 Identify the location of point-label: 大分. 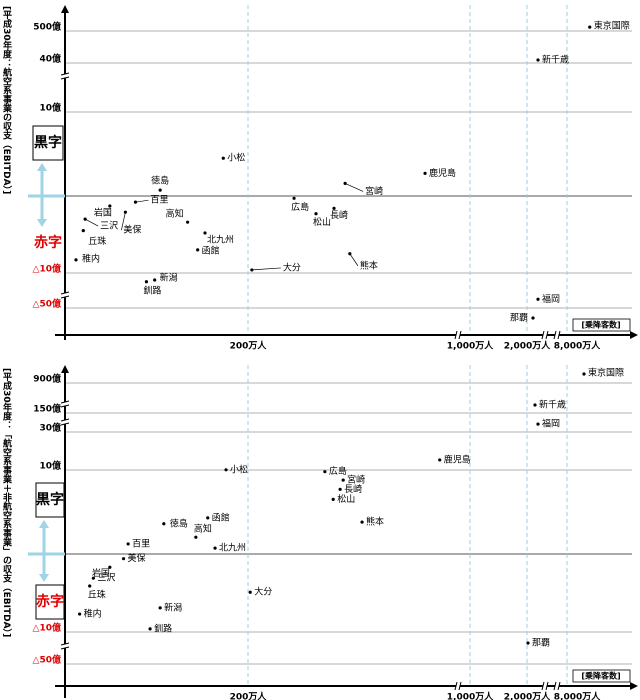
(292, 267).